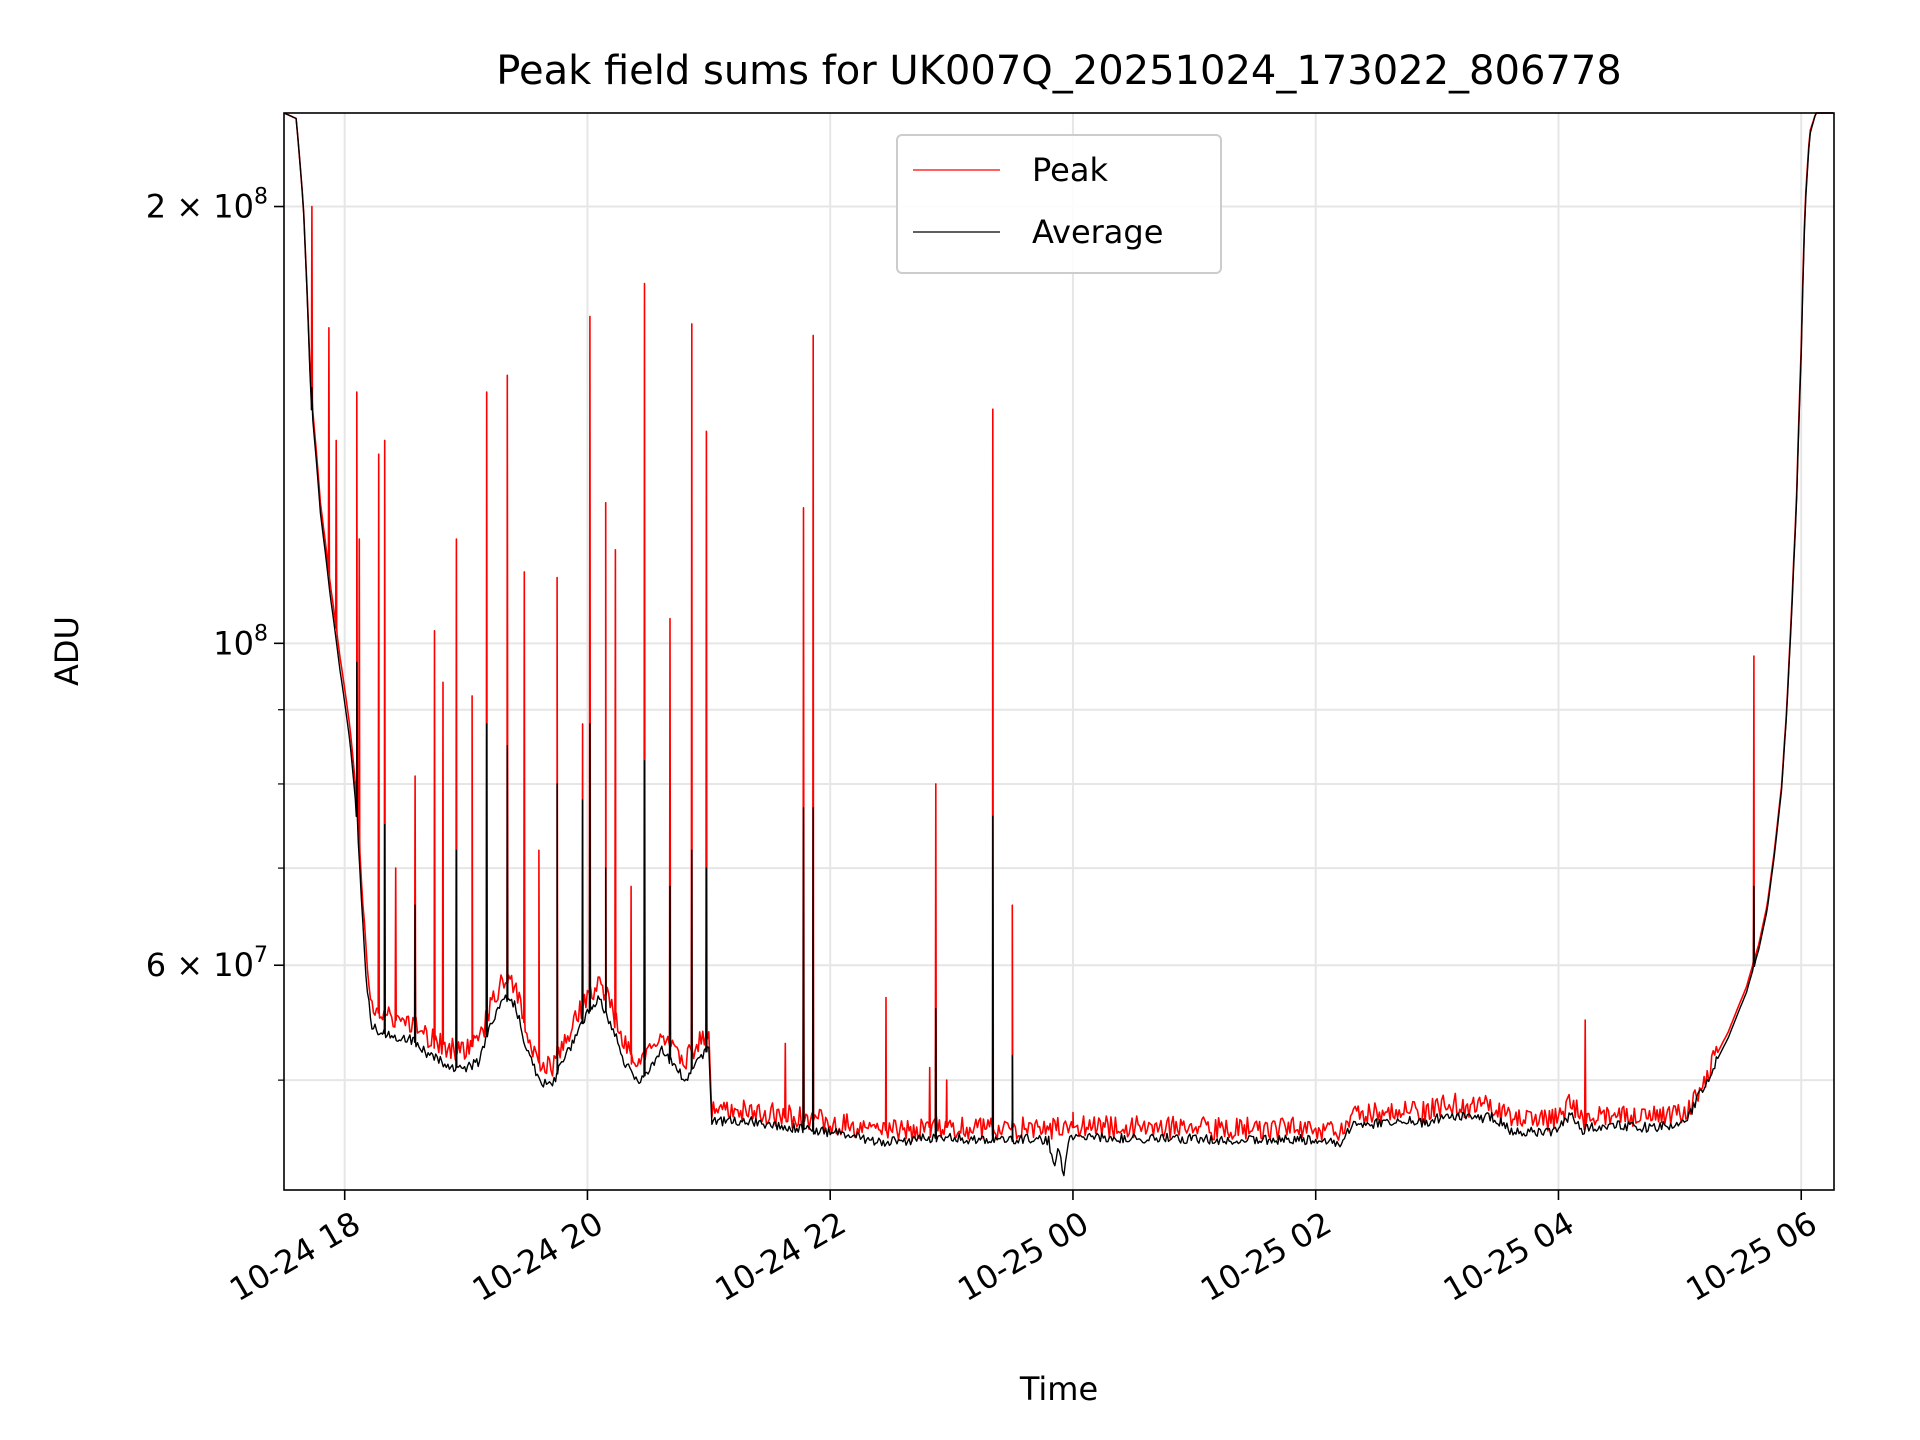 This screenshot has height=1440, width=1920. What do you see at coordinates (240, 641) in the screenshot?
I see `y-tick-label-1: 108` at bounding box center [240, 641].